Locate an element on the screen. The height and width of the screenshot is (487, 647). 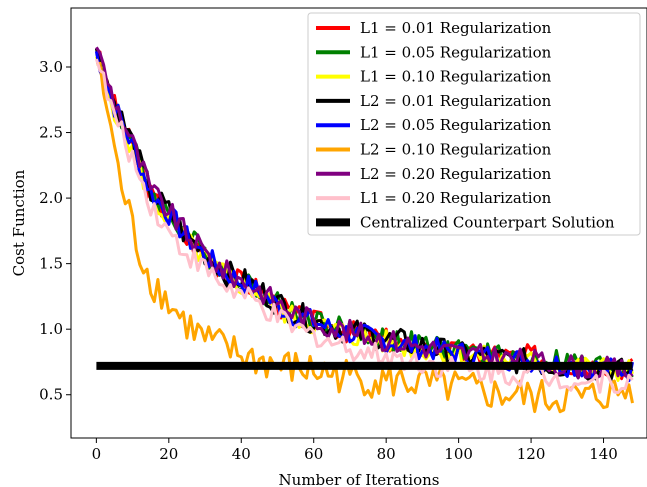
y-tick-label: 1.0 is located at coordinates (51, 329).